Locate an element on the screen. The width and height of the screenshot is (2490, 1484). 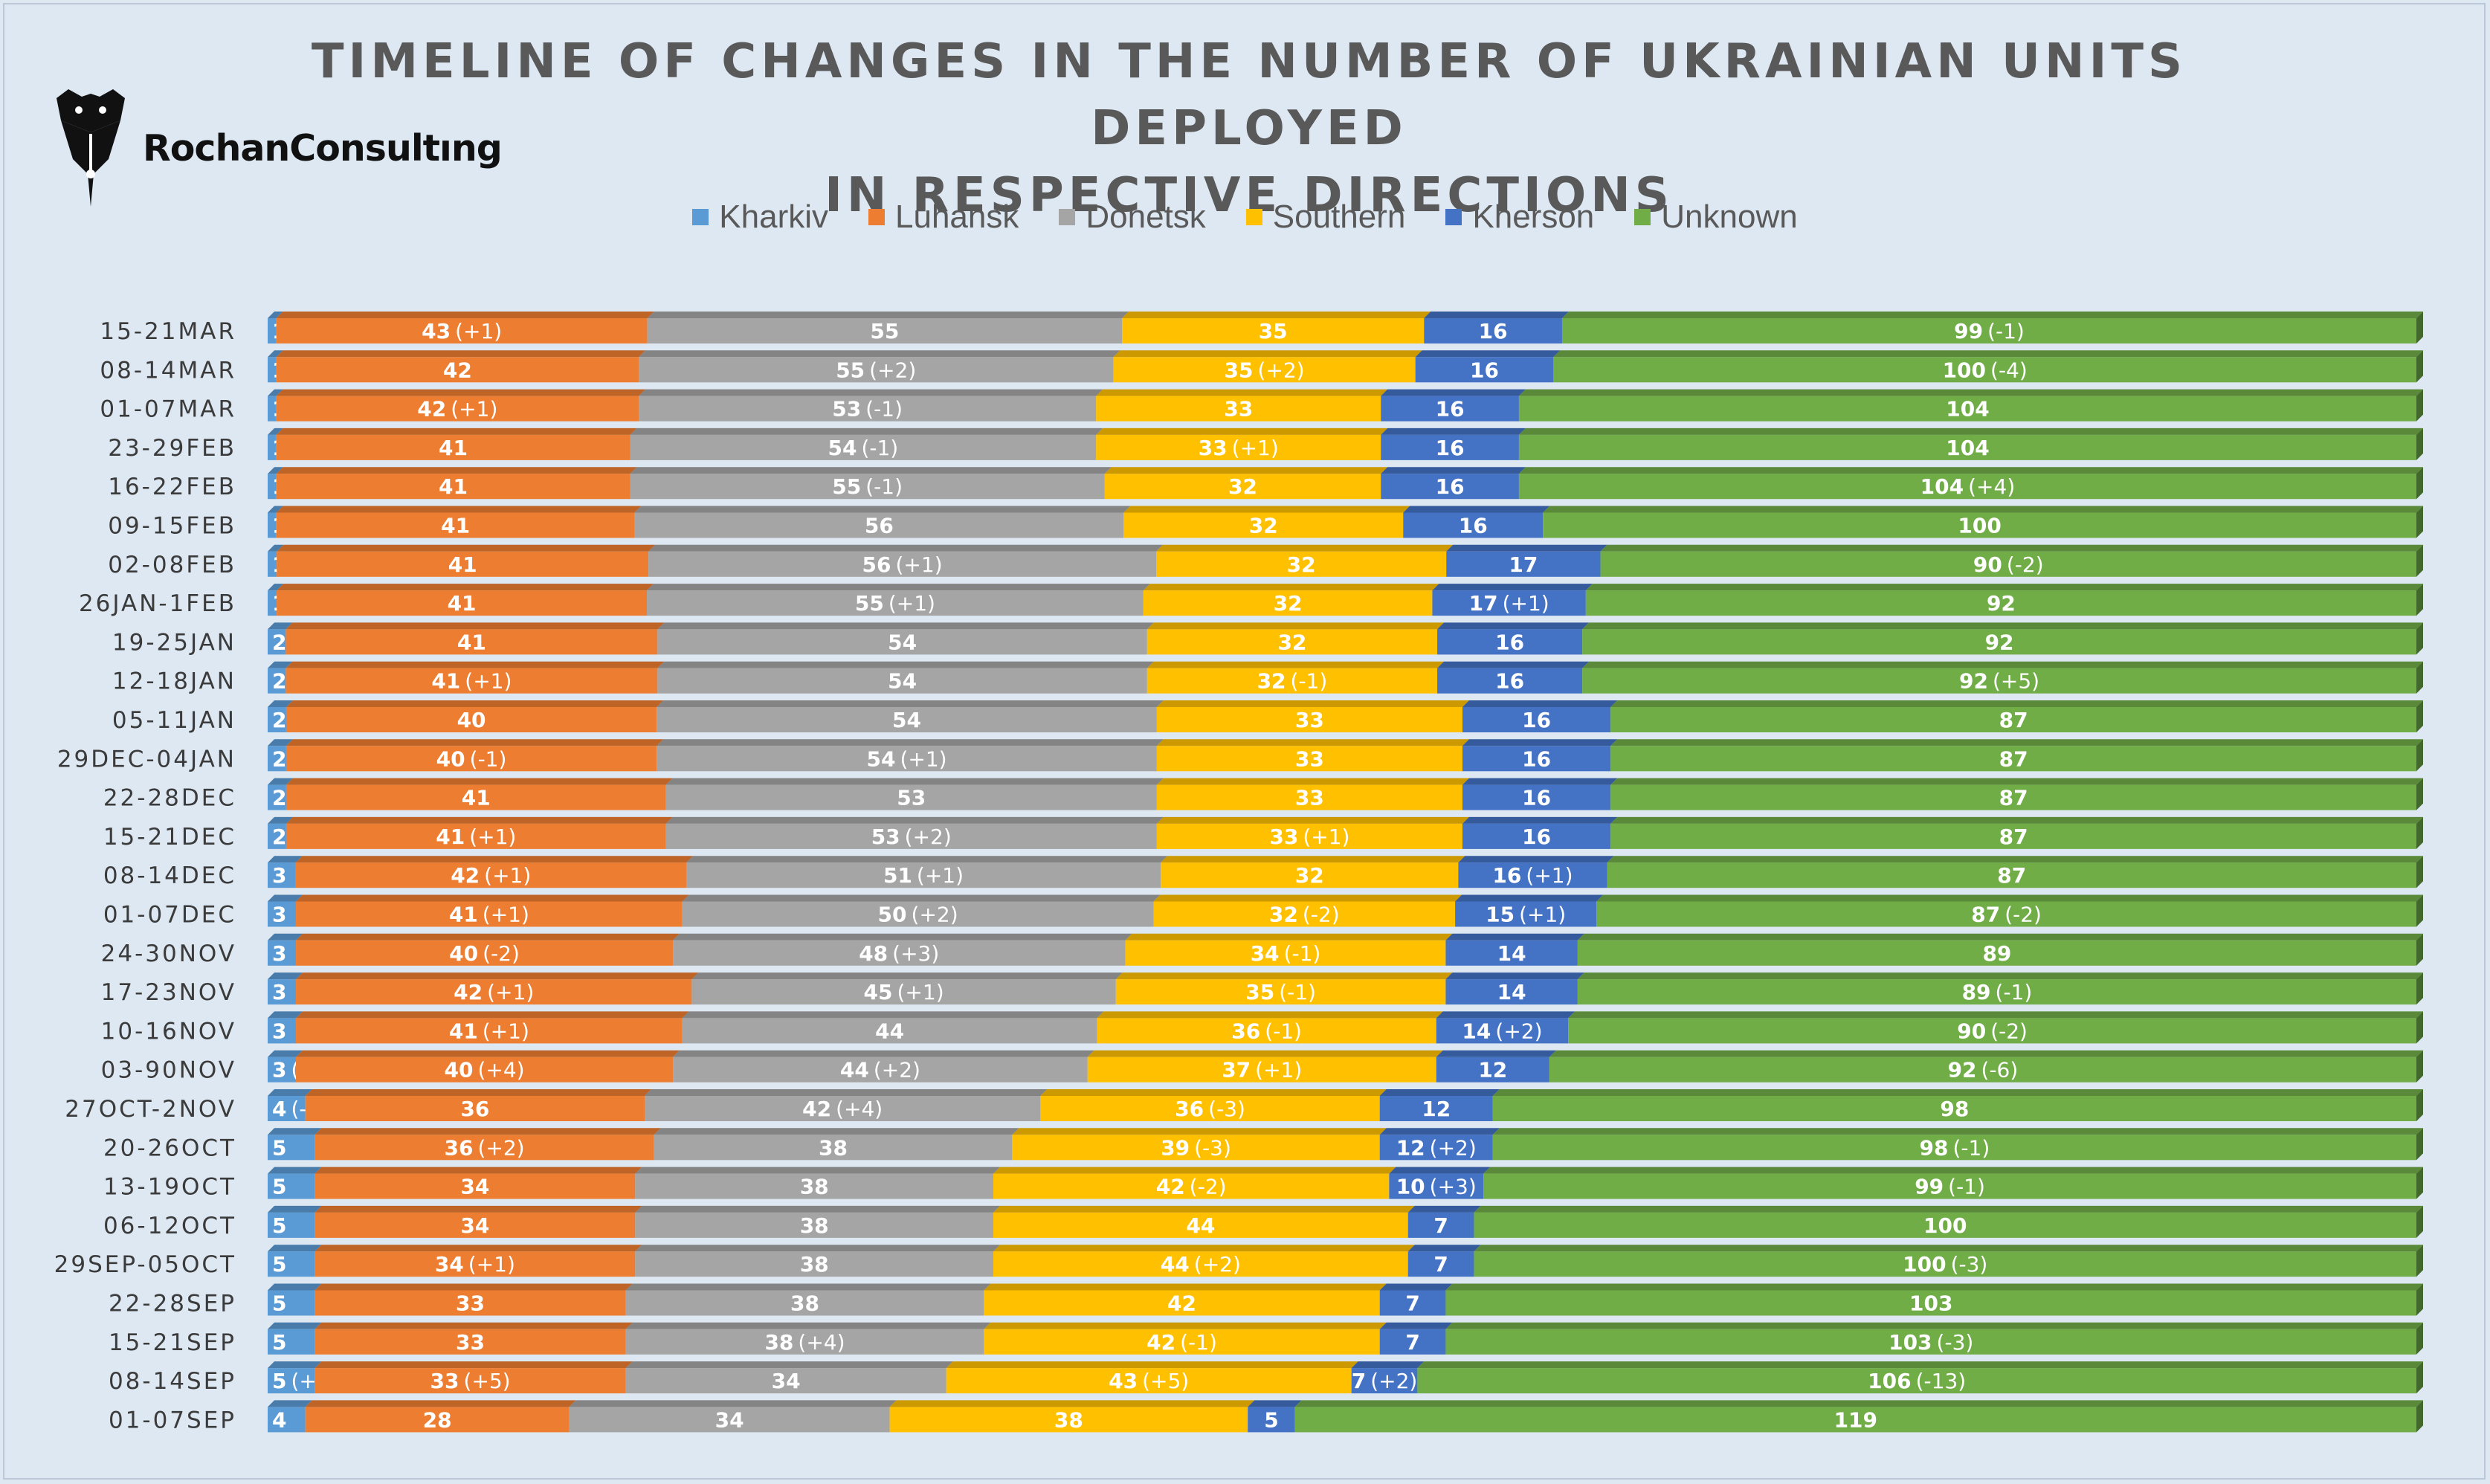
segment-value-label: 56 is located at coordinates (879, 526).